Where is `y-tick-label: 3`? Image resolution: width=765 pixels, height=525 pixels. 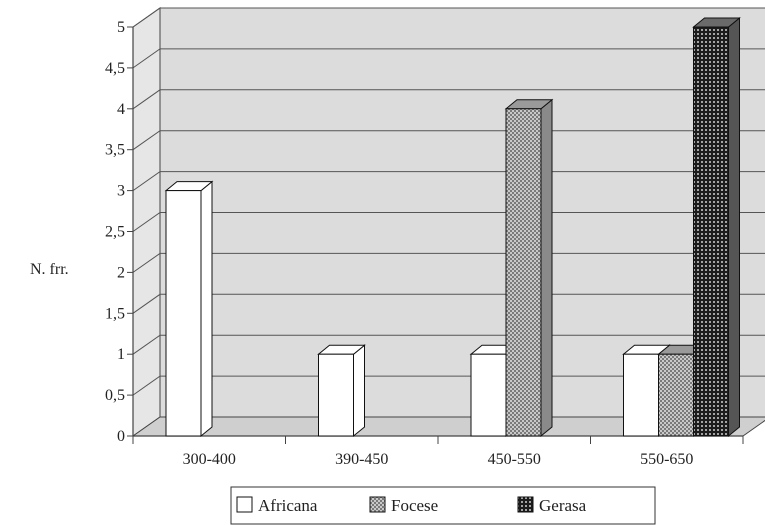 y-tick-label: 3 is located at coordinates (121, 191).